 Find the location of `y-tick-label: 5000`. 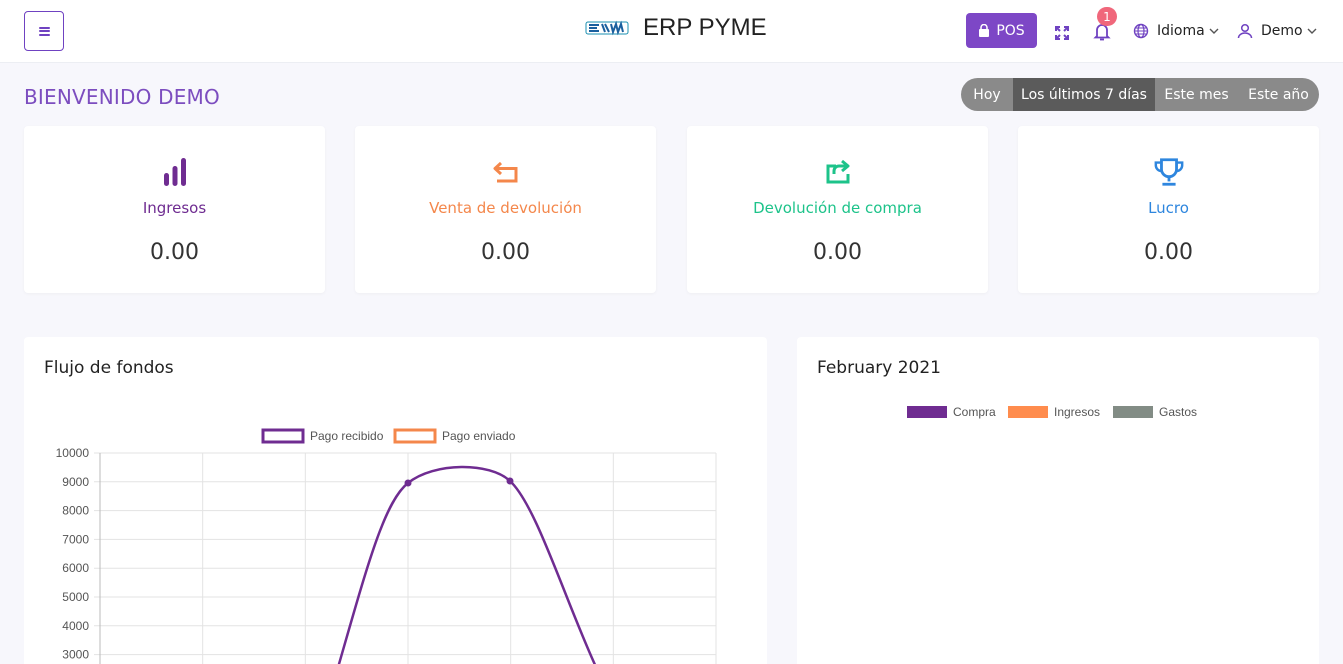

y-tick-label: 5000 is located at coordinates (75, 597).